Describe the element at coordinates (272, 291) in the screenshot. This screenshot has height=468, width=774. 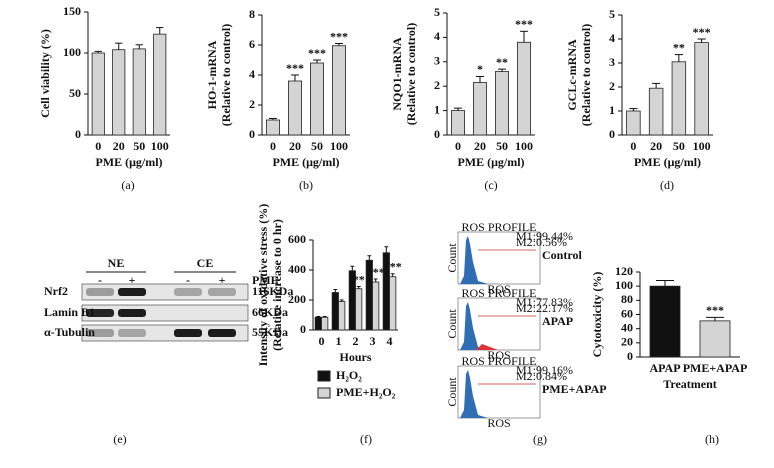
I see `blot-size: 116KDa` at that location.